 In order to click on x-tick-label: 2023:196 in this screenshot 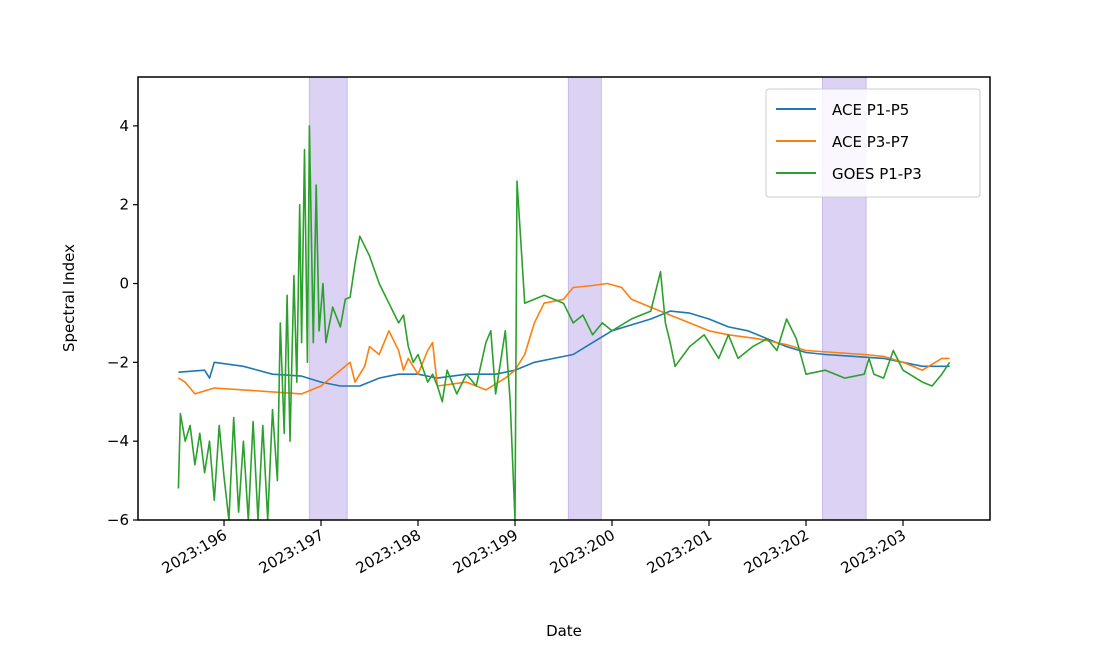, I will do `click(194, 552)`.